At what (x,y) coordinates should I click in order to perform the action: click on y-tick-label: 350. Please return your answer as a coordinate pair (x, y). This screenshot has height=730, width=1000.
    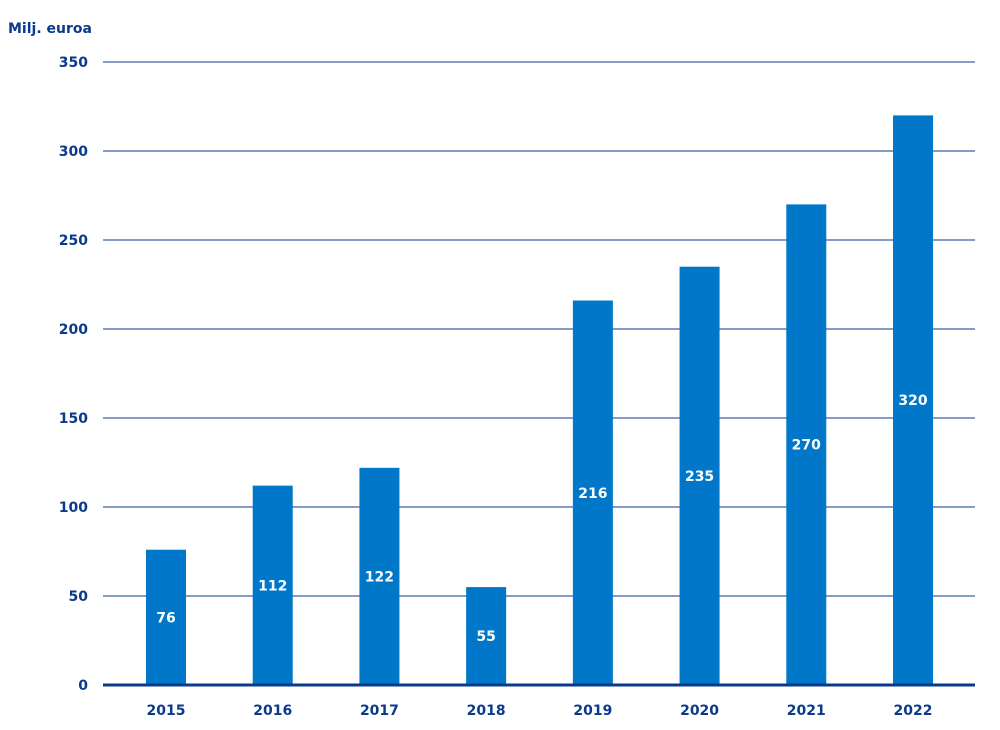
    Looking at the image, I should click on (73, 63).